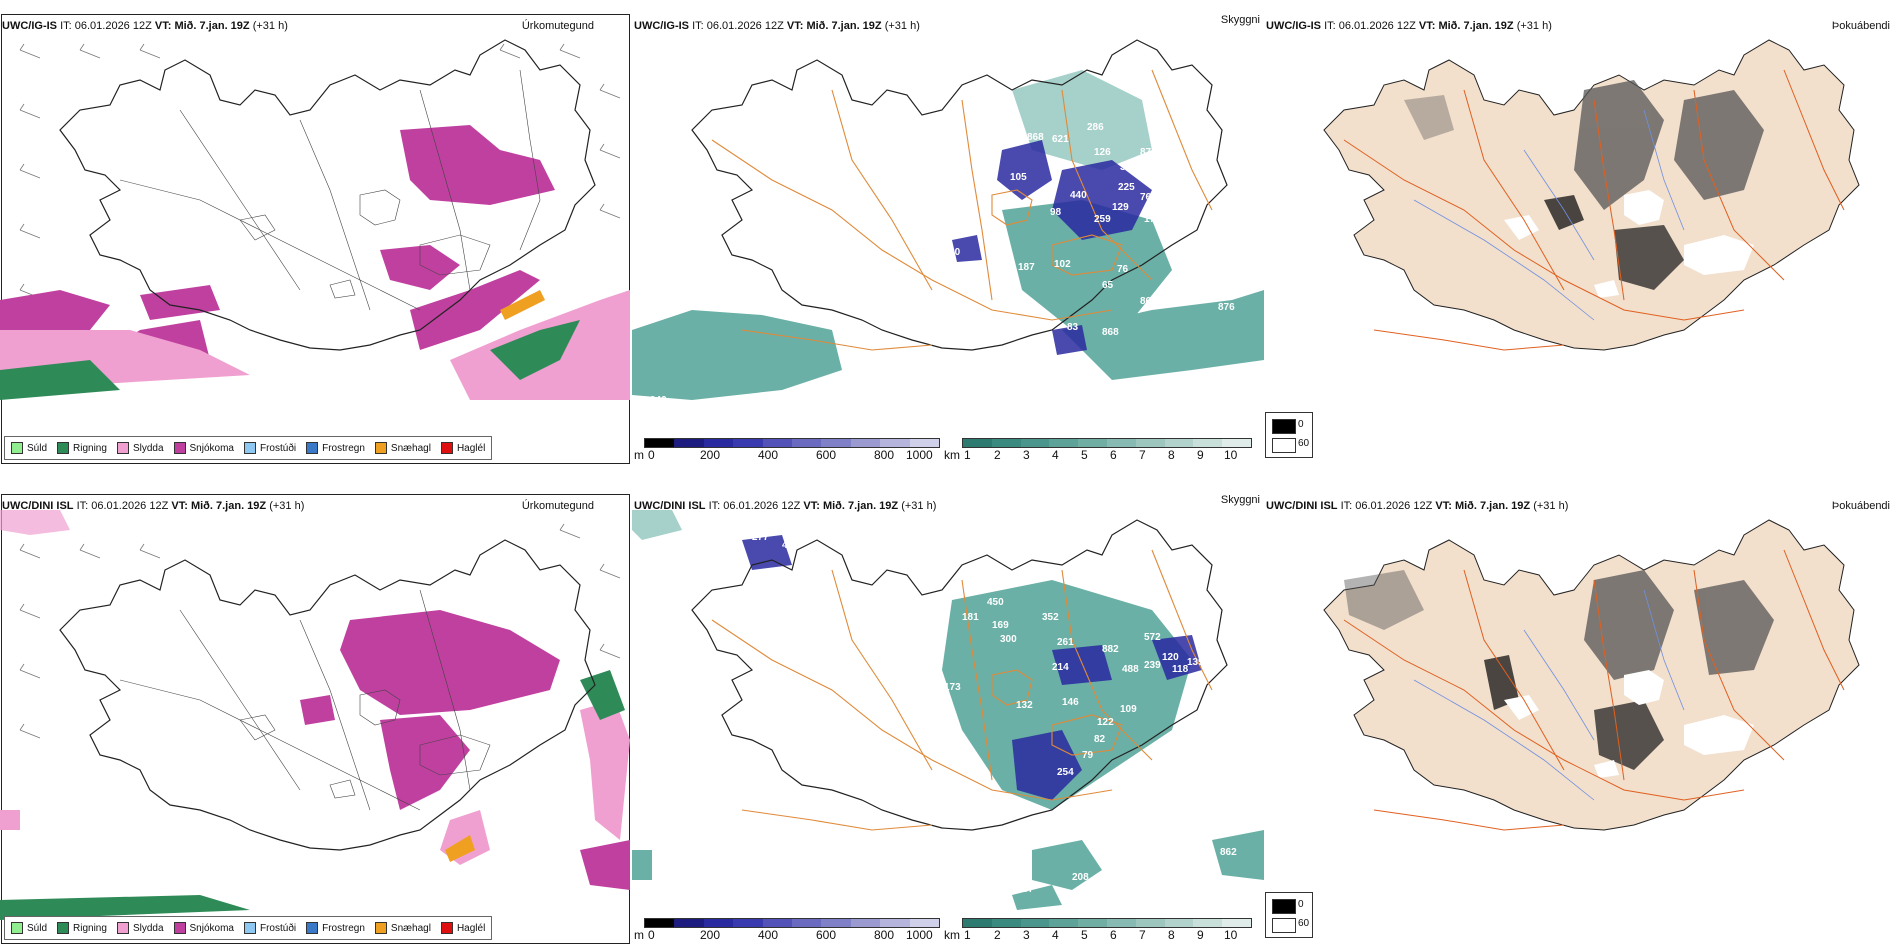 Image resolution: width=1900 pixels, height=950 pixels. What do you see at coordinates (1099, 930) in the screenshot?
I see `visibility-legend: km 1 2 3 4 5 6 7 8 9 10` at bounding box center [1099, 930].